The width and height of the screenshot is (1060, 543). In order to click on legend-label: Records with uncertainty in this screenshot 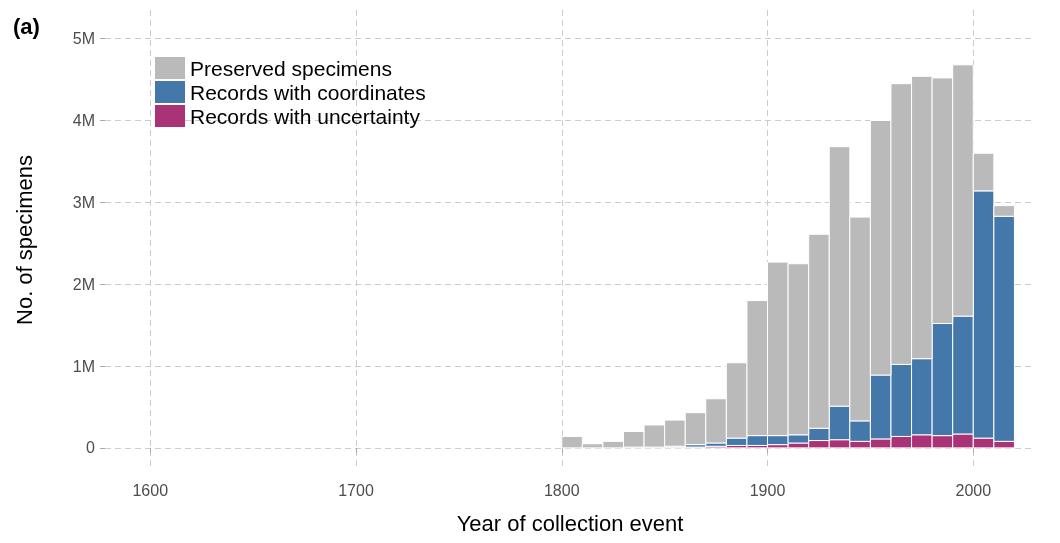, I will do `click(305, 116)`.